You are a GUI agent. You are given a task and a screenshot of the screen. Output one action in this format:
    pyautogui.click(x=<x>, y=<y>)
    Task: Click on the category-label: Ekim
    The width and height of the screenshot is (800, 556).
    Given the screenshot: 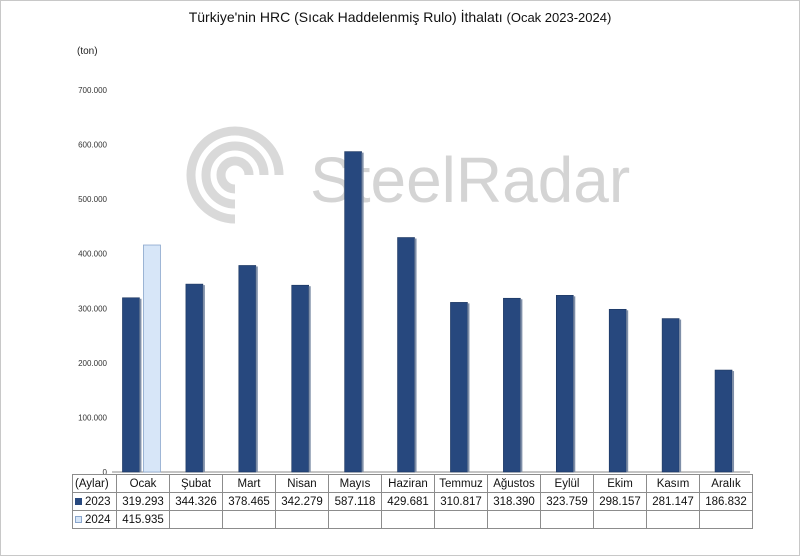 What is the action you would take?
    pyautogui.click(x=620, y=483)
    